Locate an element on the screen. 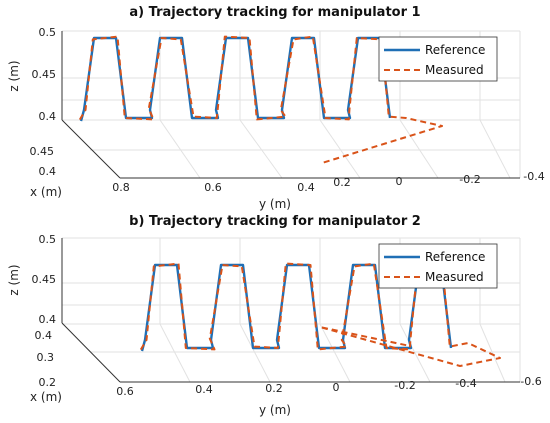 The width and height of the screenshot is (550, 423). series-reference-a is located at coordinates (235, 79).